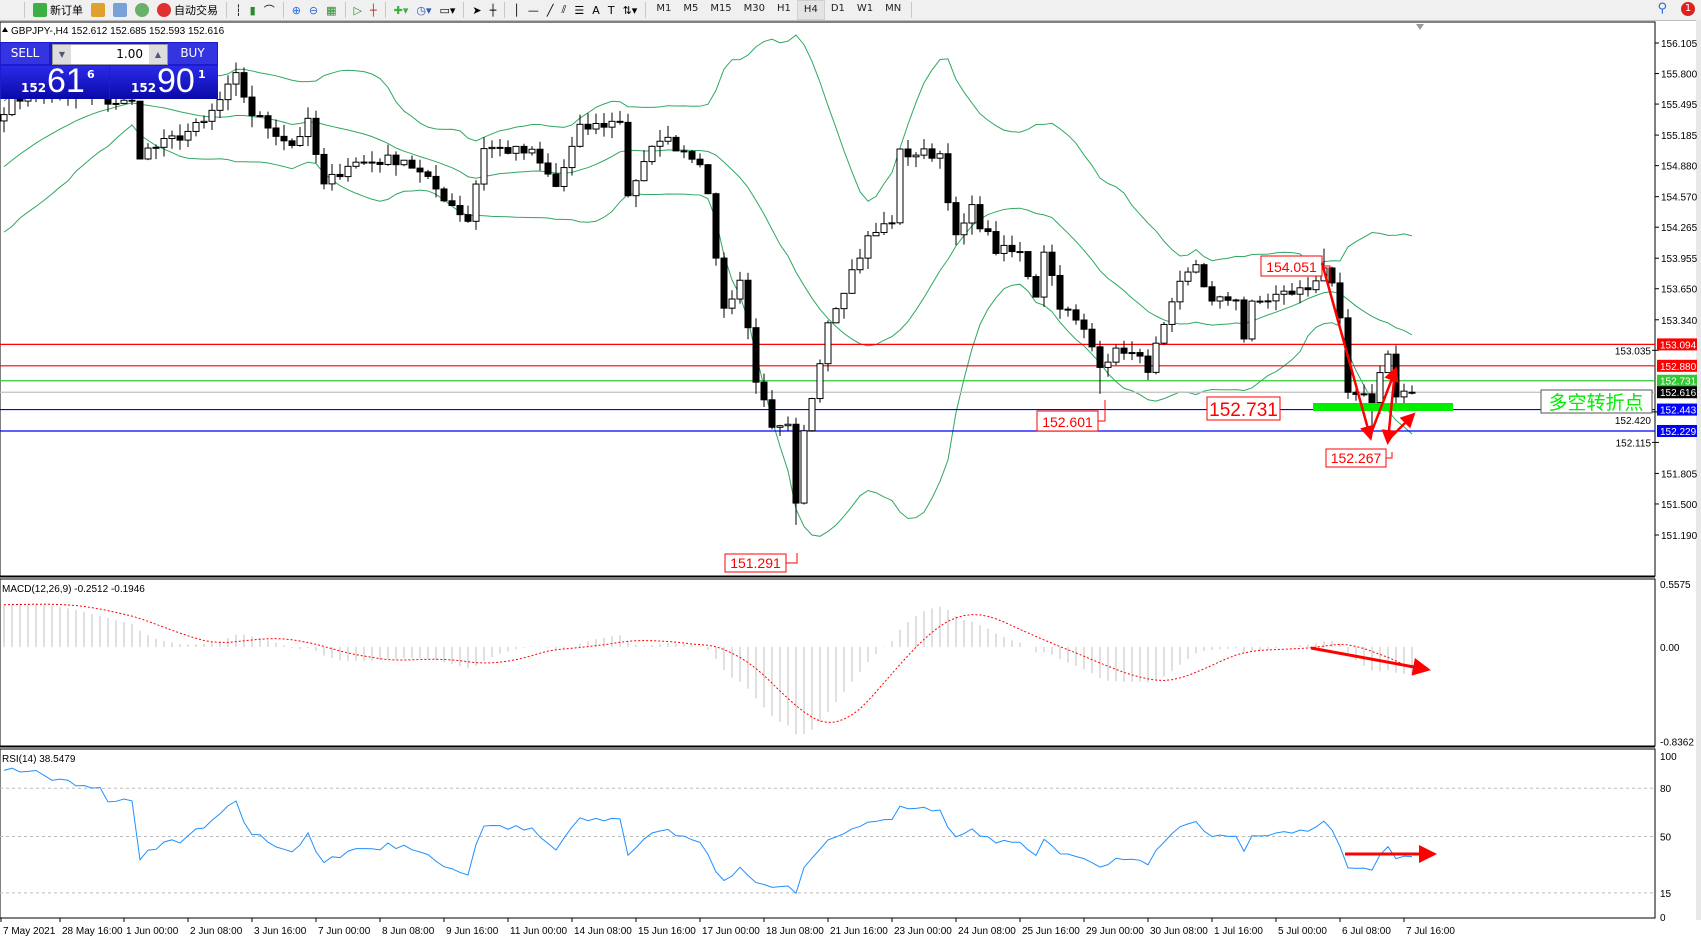  I want to click on volume-value: 1.00, so click(129, 54).